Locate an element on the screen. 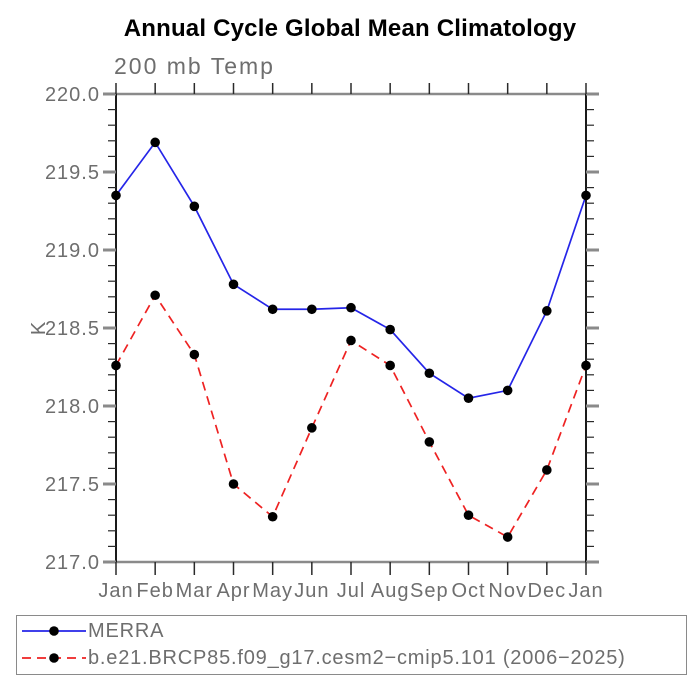  y-tick-label: 219.0 is located at coordinates (72, 251).